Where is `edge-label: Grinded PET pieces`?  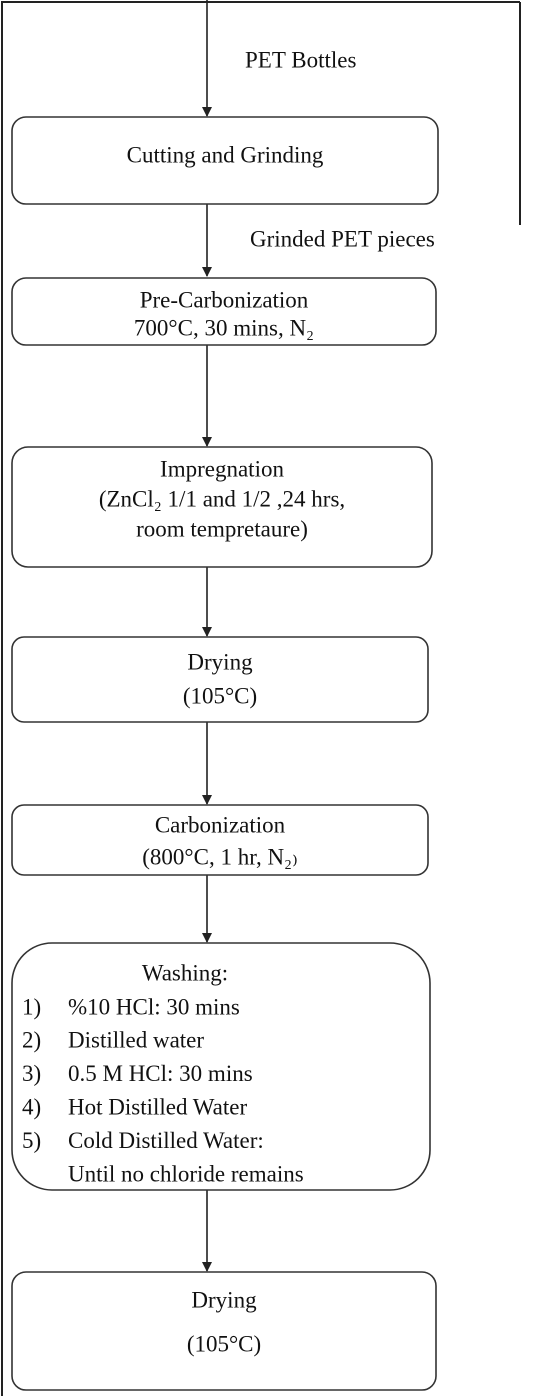 edge-label: Grinded PET pieces is located at coordinates (342, 238).